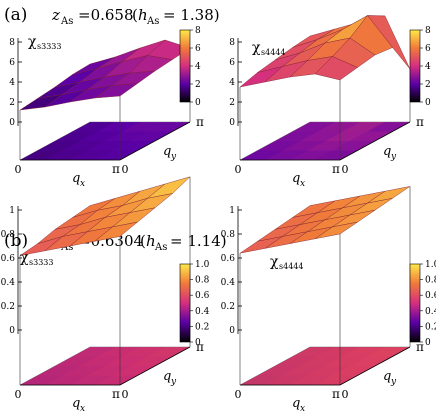 Image resolution: width=436 pixels, height=420 pixels. I want to click on row-b-extra: h, so click(151, 241).